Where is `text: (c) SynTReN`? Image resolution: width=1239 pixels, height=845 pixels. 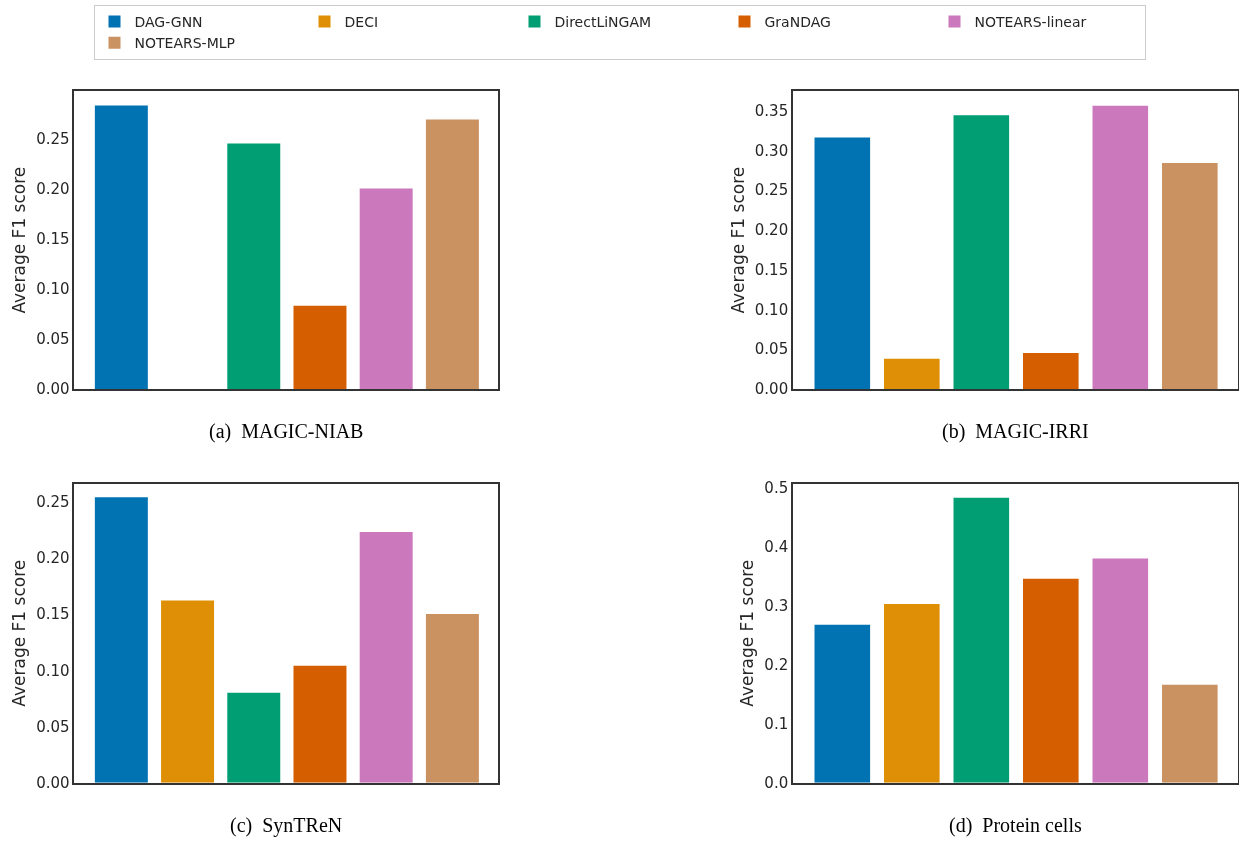 text: (c) SynTReN is located at coordinates (286, 825).